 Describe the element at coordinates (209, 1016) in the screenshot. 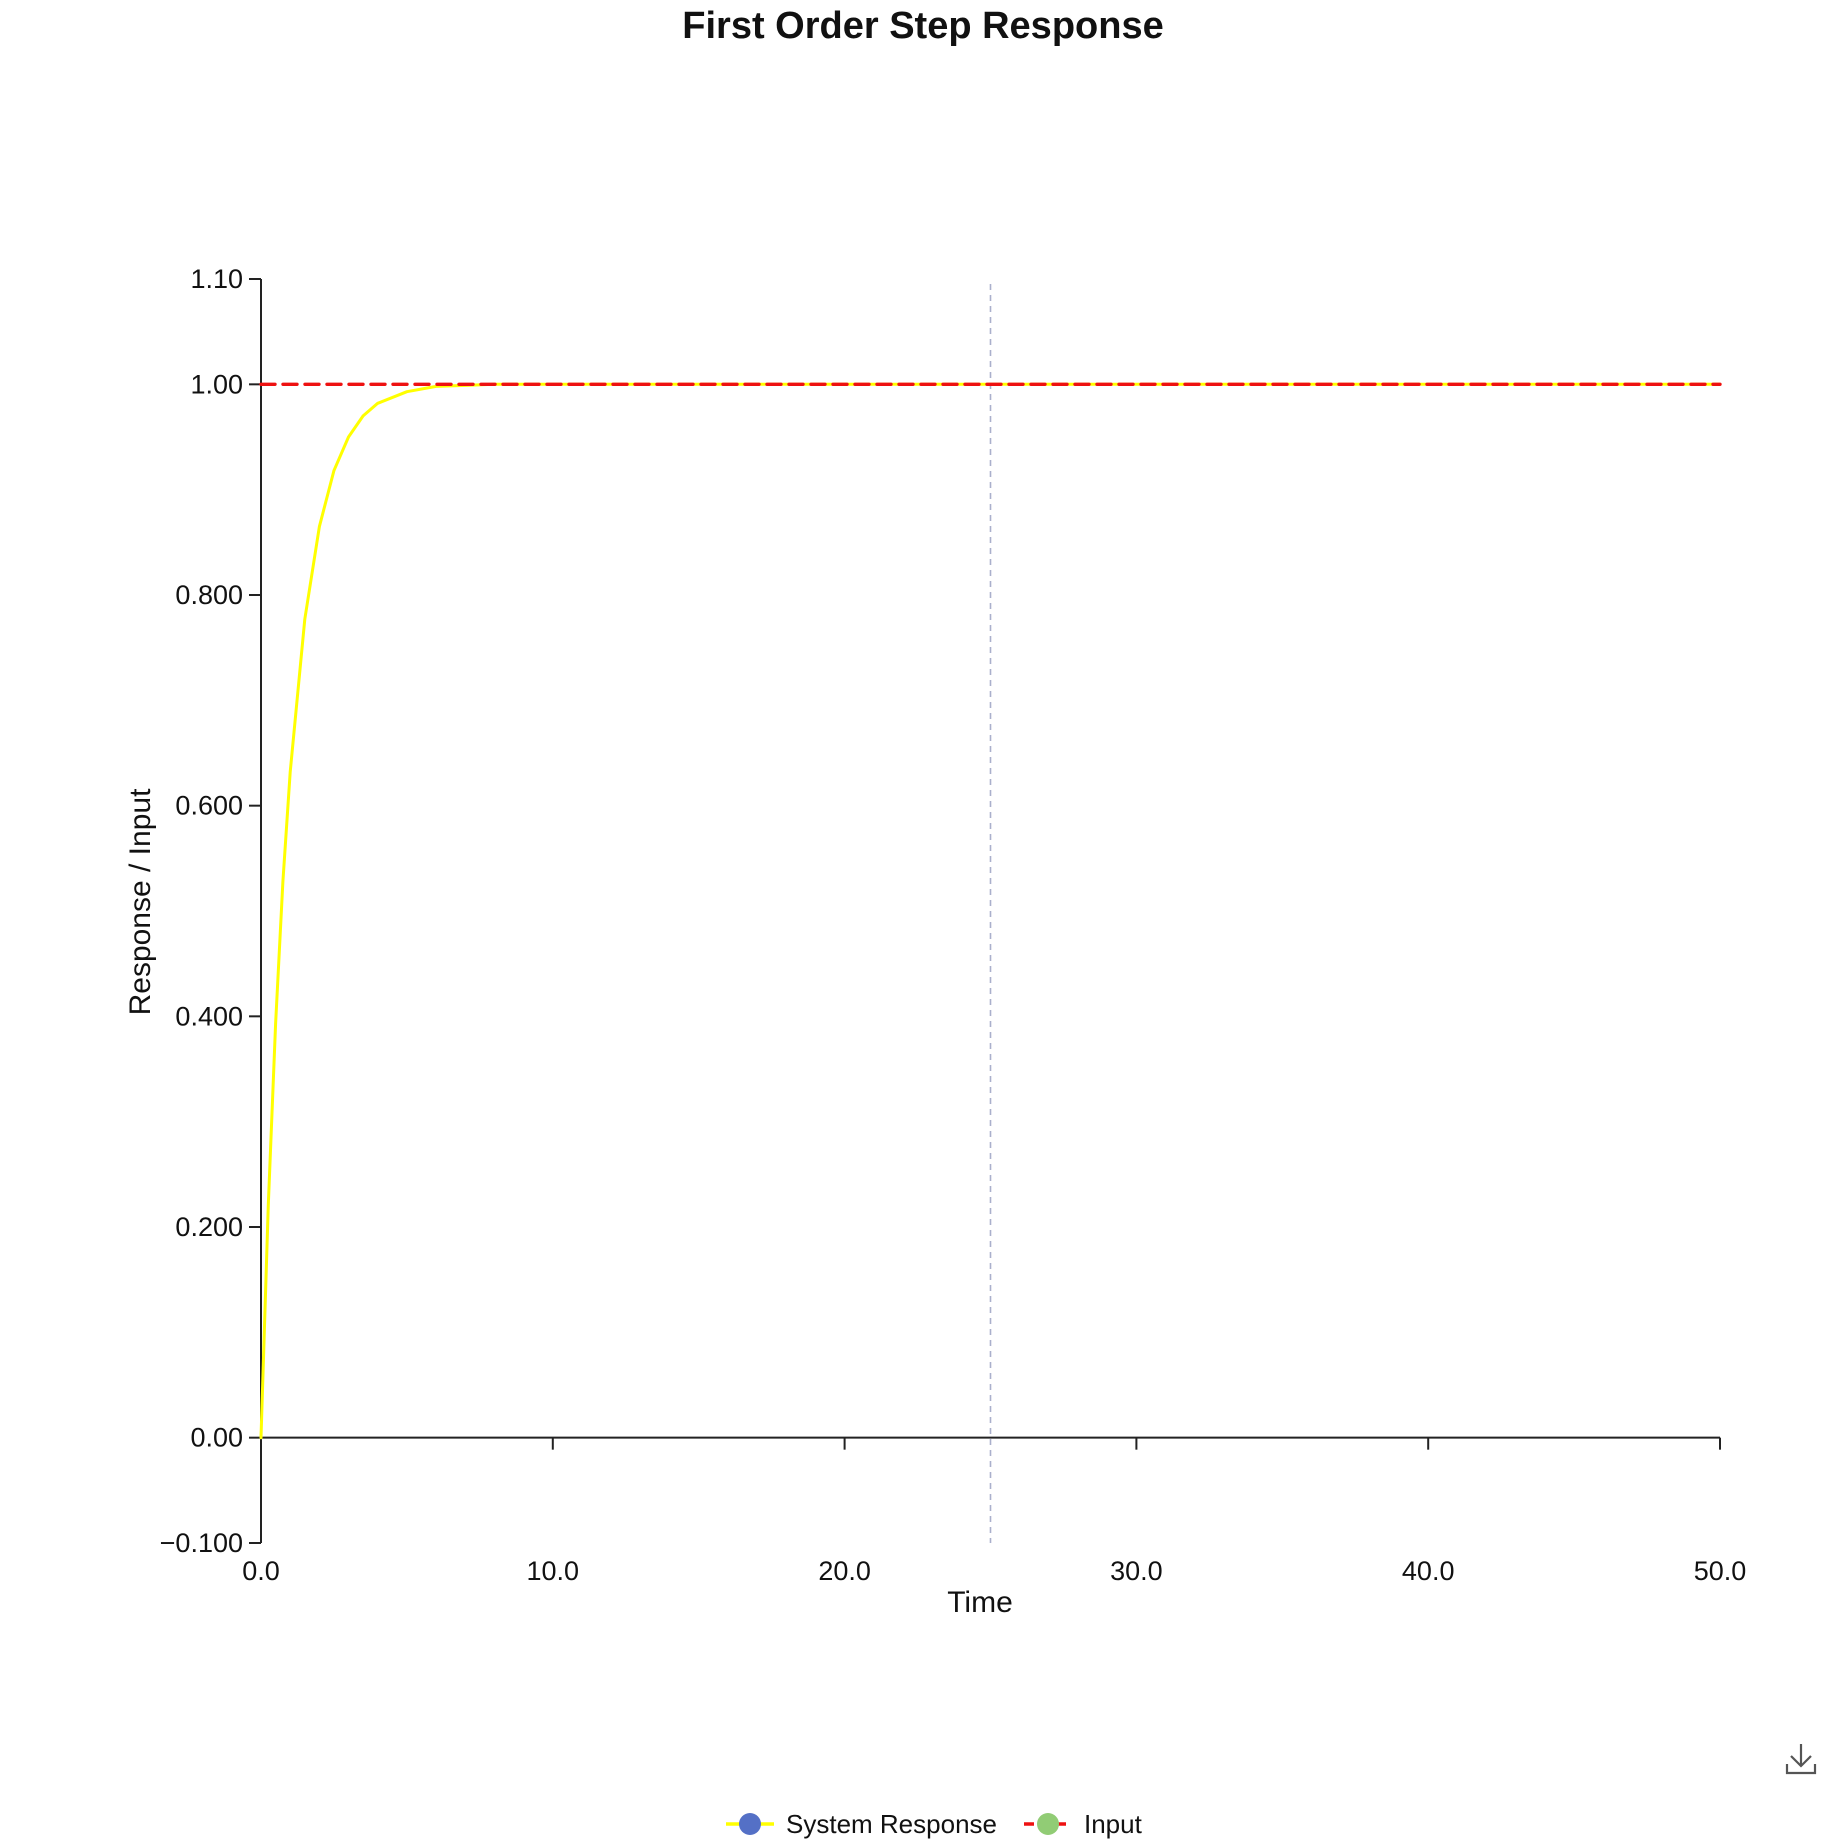

I see `y-tick-label: 0.400` at that location.